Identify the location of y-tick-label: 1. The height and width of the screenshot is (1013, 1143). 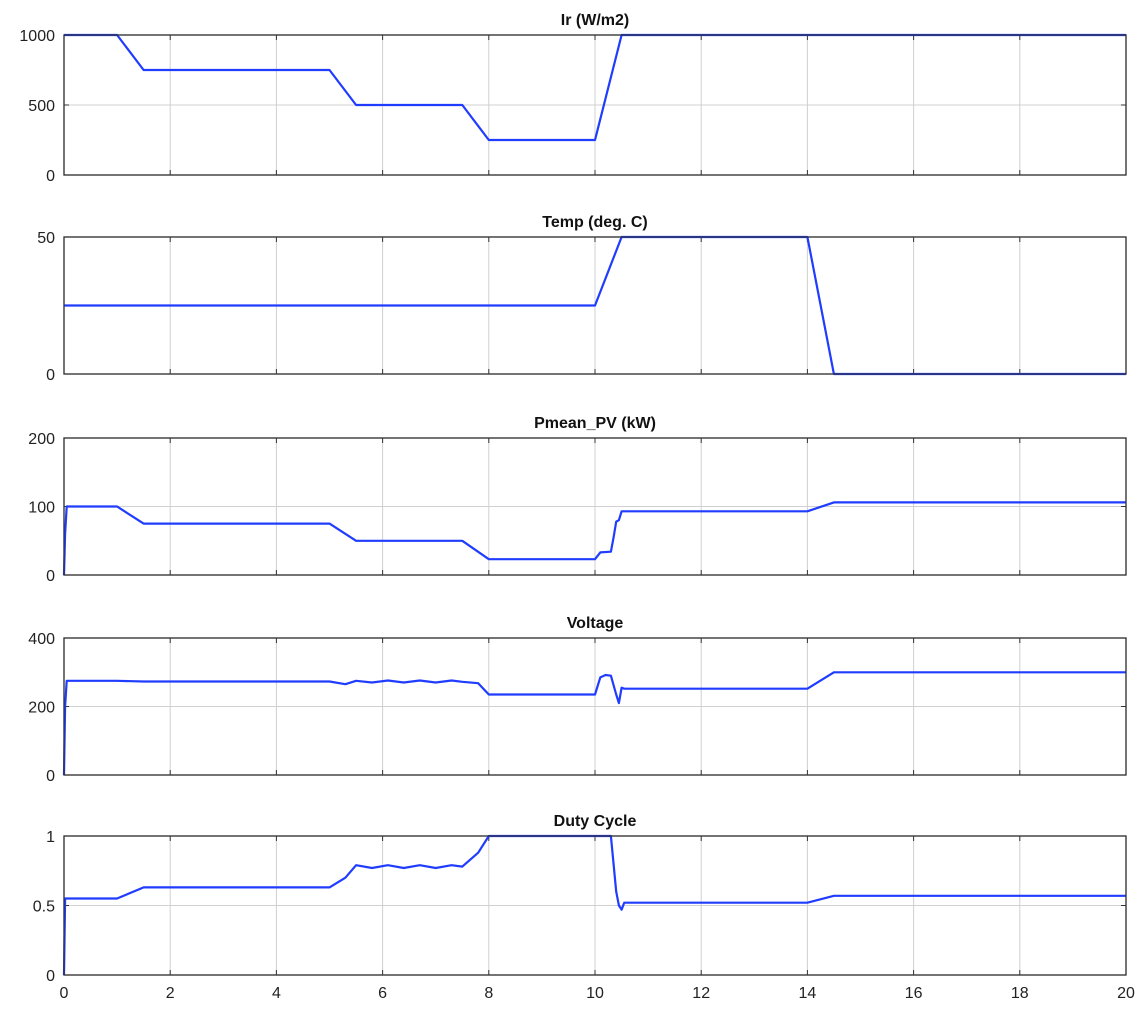
(50, 837).